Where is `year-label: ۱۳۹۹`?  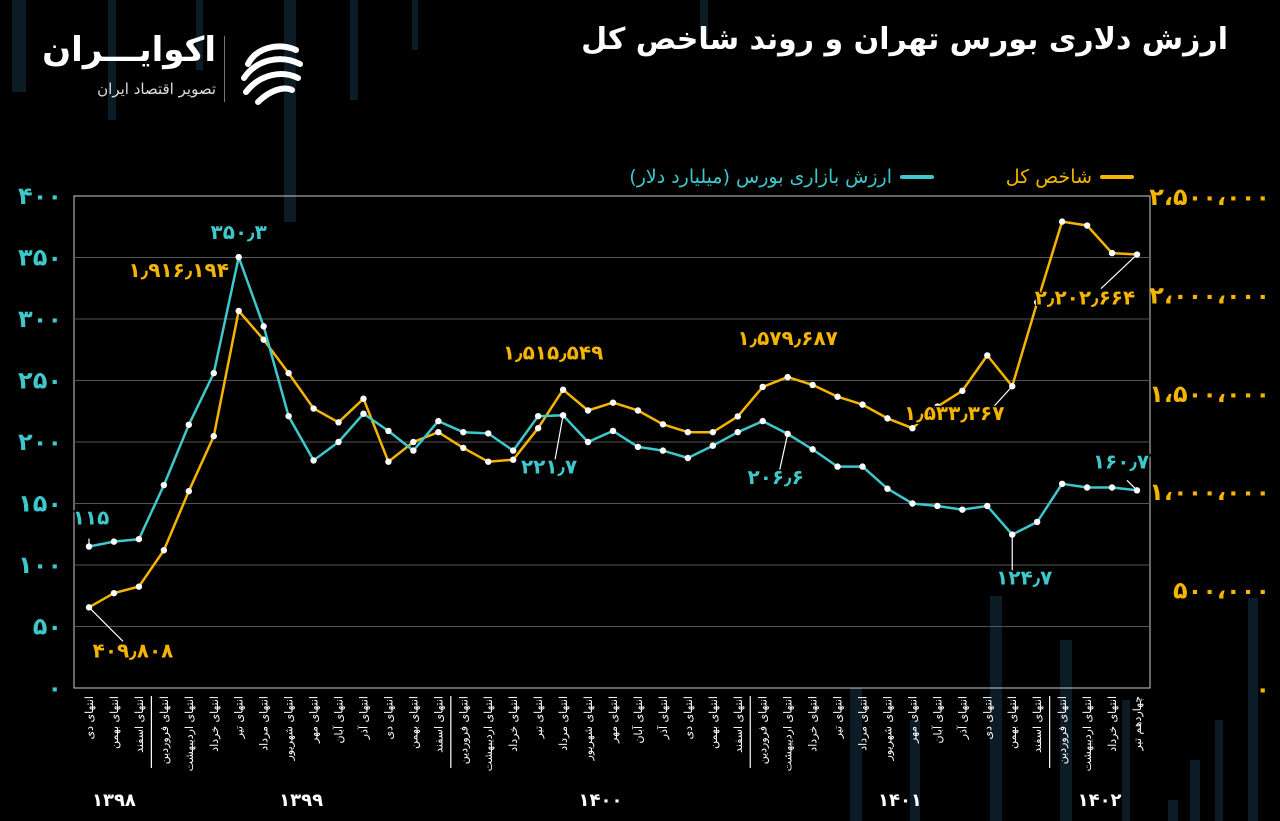 year-label: ۱۳۹۹ is located at coordinates (301, 800).